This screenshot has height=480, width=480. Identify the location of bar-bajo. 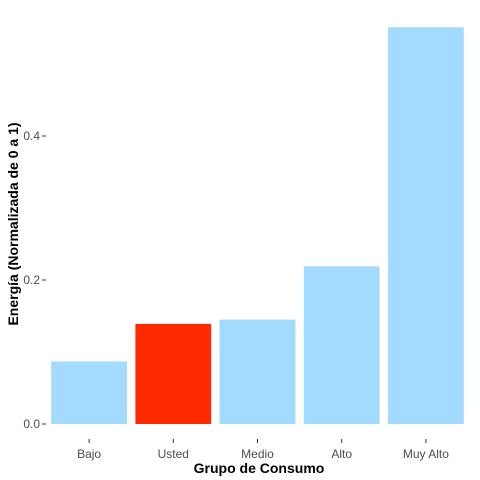
(89, 392).